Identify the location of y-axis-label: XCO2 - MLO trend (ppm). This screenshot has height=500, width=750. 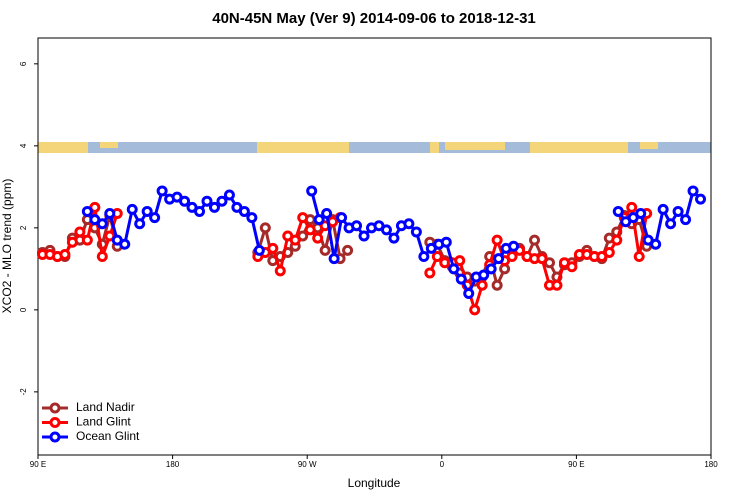
(7, 246).